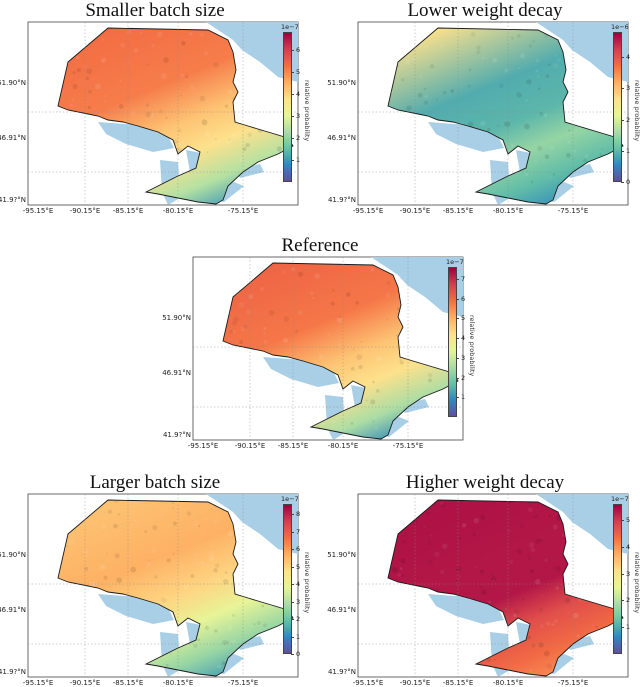 The width and height of the screenshot is (640, 687). Describe the element at coordinates (625, 182) in the screenshot. I see `colorbar-tick-label: 0` at that location.